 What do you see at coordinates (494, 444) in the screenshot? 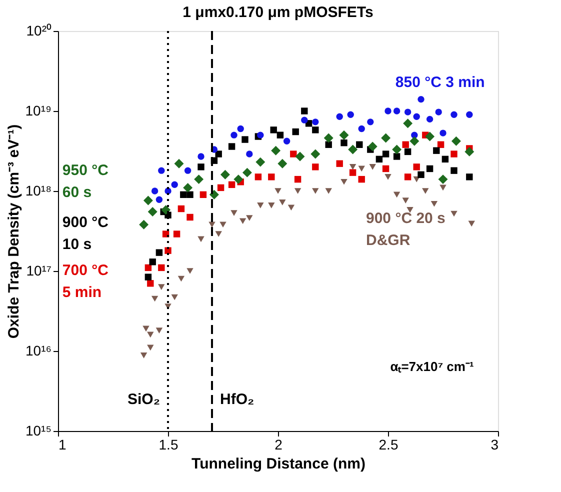
I see `x-tick-label: 3` at bounding box center [494, 444].